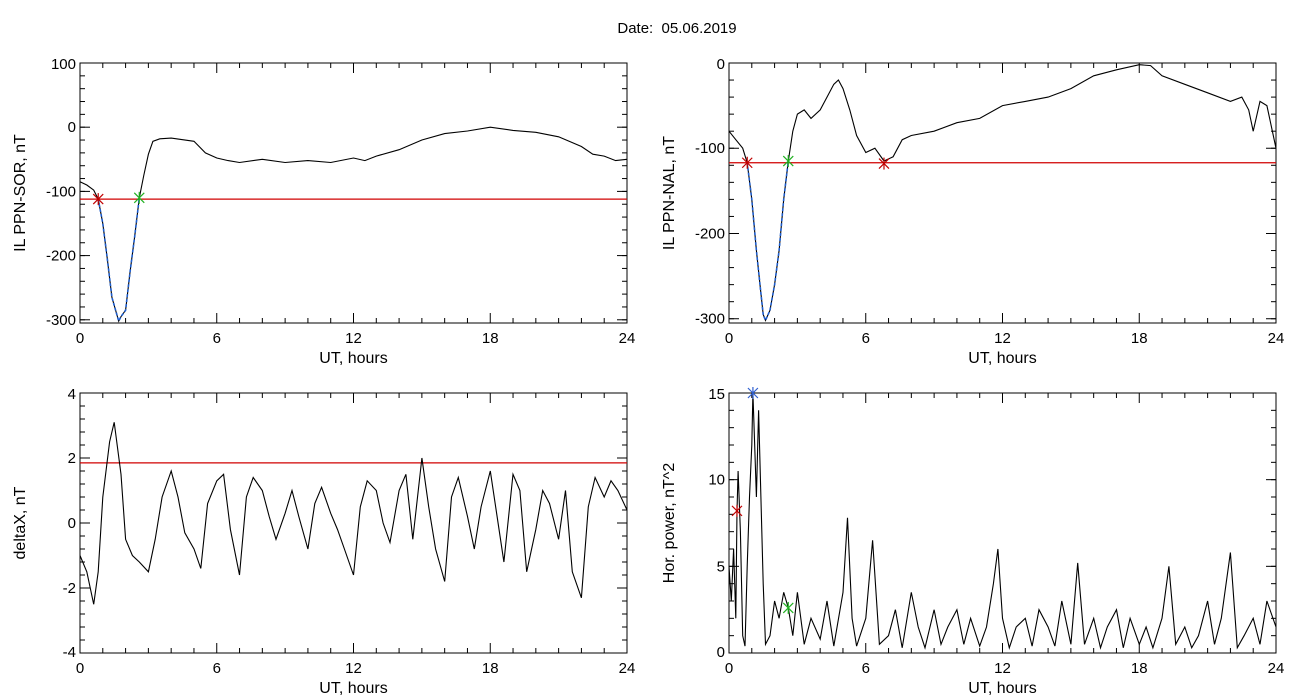 The image size is (1300, 700). What do you see at coordinates (72, 458) in the screenshot?
I see `y-tick-label: 2` at bounding box center [72, 458].